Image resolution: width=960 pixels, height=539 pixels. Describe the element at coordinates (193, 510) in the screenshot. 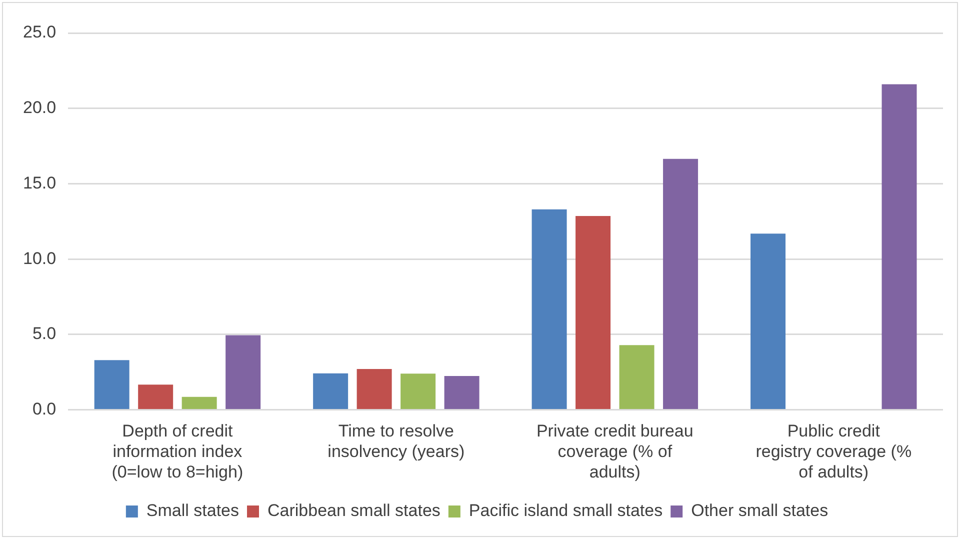

I see `legend-label: Small states` at that location.